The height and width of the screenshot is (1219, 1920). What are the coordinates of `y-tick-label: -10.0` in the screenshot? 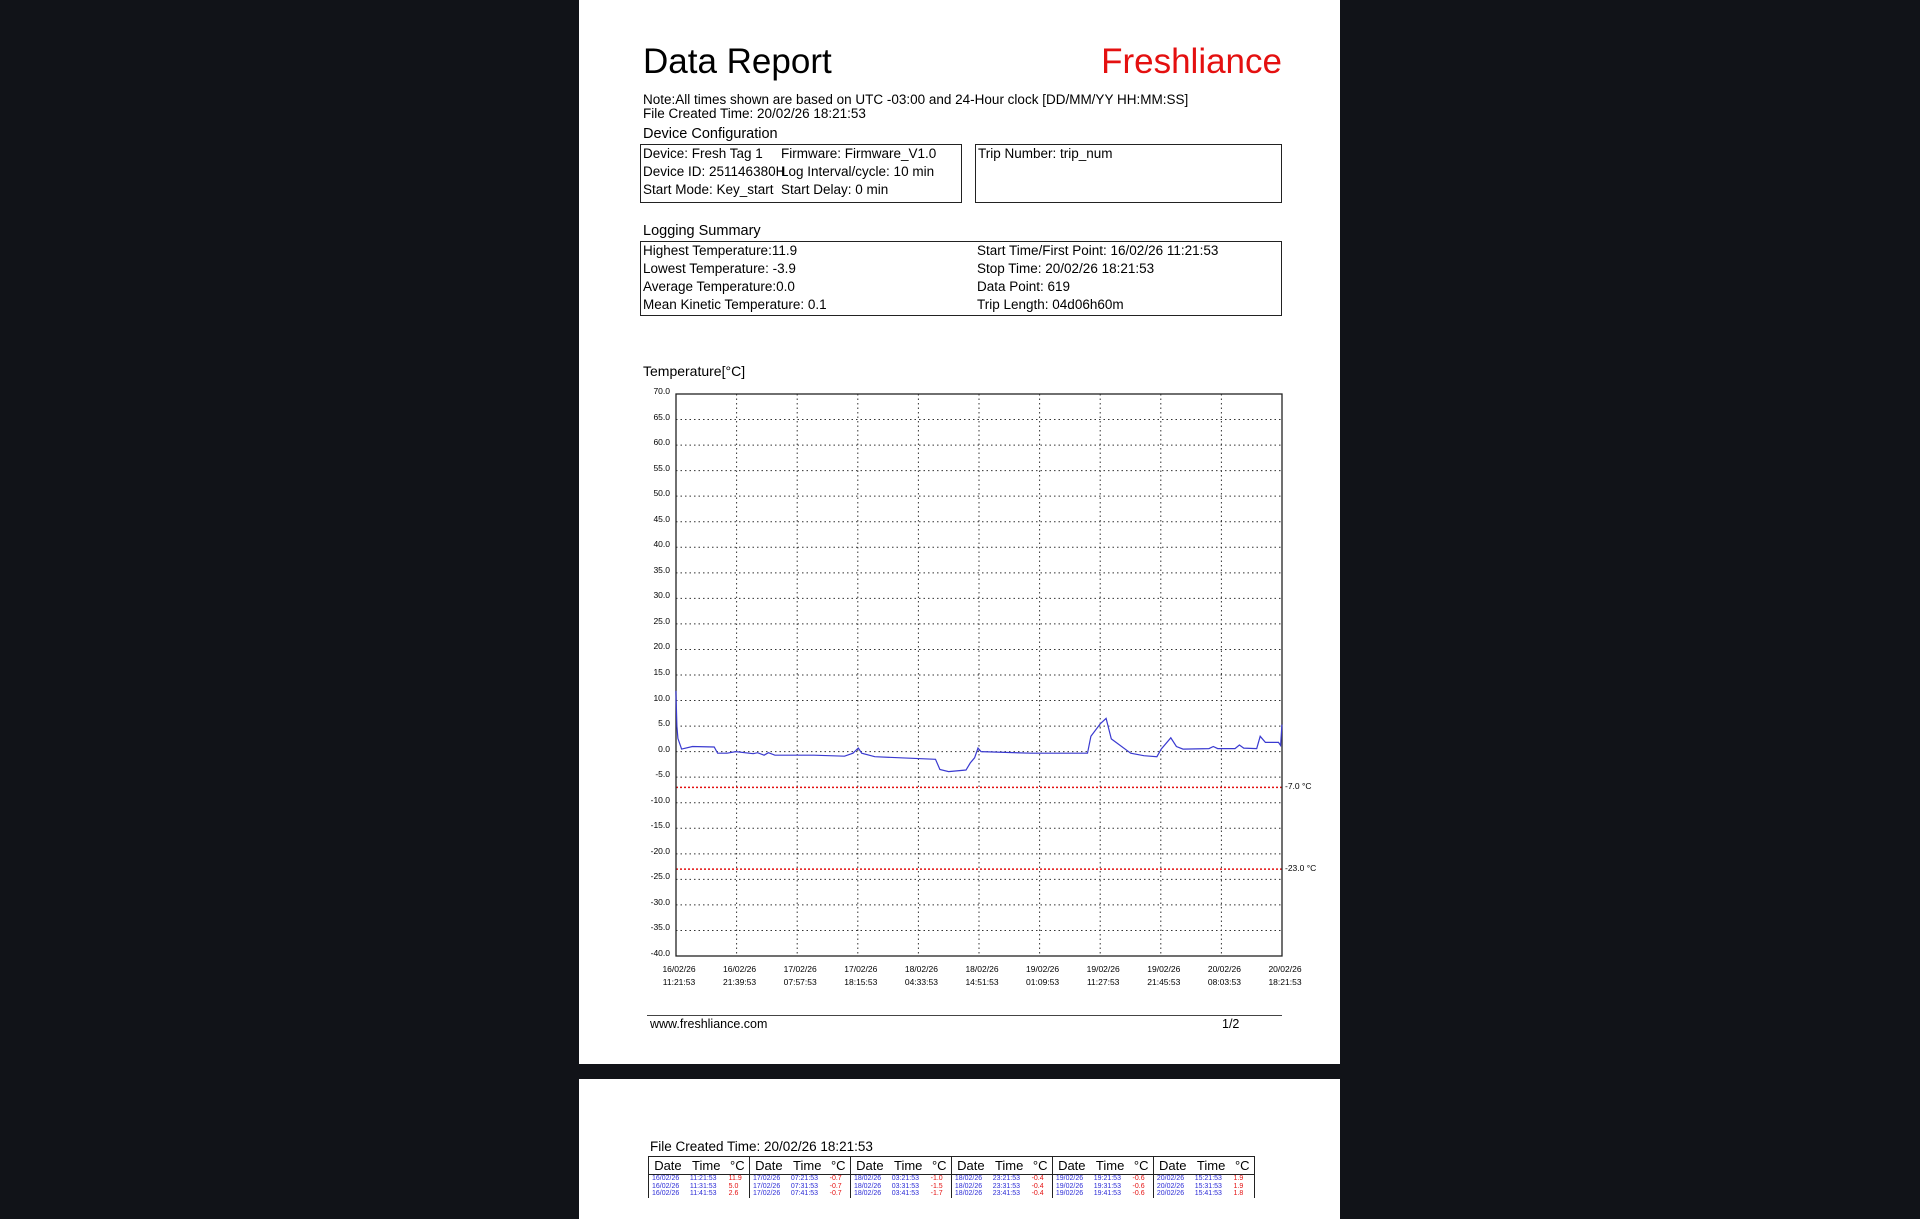 It's located at (660, 799).